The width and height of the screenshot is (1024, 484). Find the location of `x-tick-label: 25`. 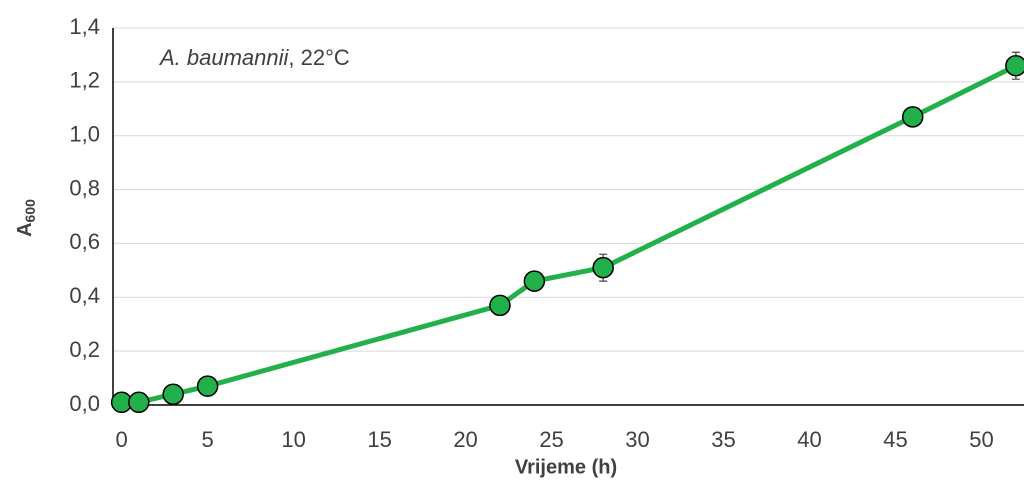

x-tick-label: 25 is located at coordinates (551, 439).